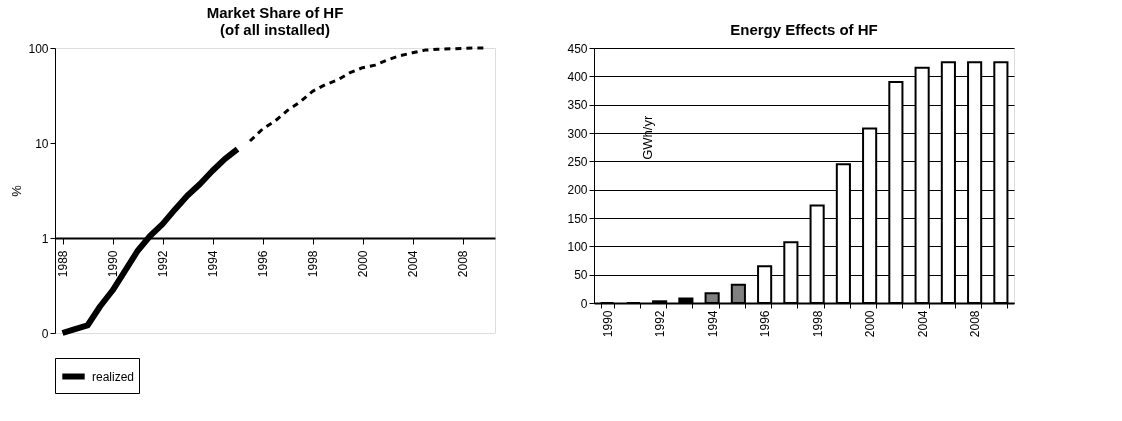 This screenshot has width=1122, height=421. I want to click on y-tick-label: 10, so click(42, 143).